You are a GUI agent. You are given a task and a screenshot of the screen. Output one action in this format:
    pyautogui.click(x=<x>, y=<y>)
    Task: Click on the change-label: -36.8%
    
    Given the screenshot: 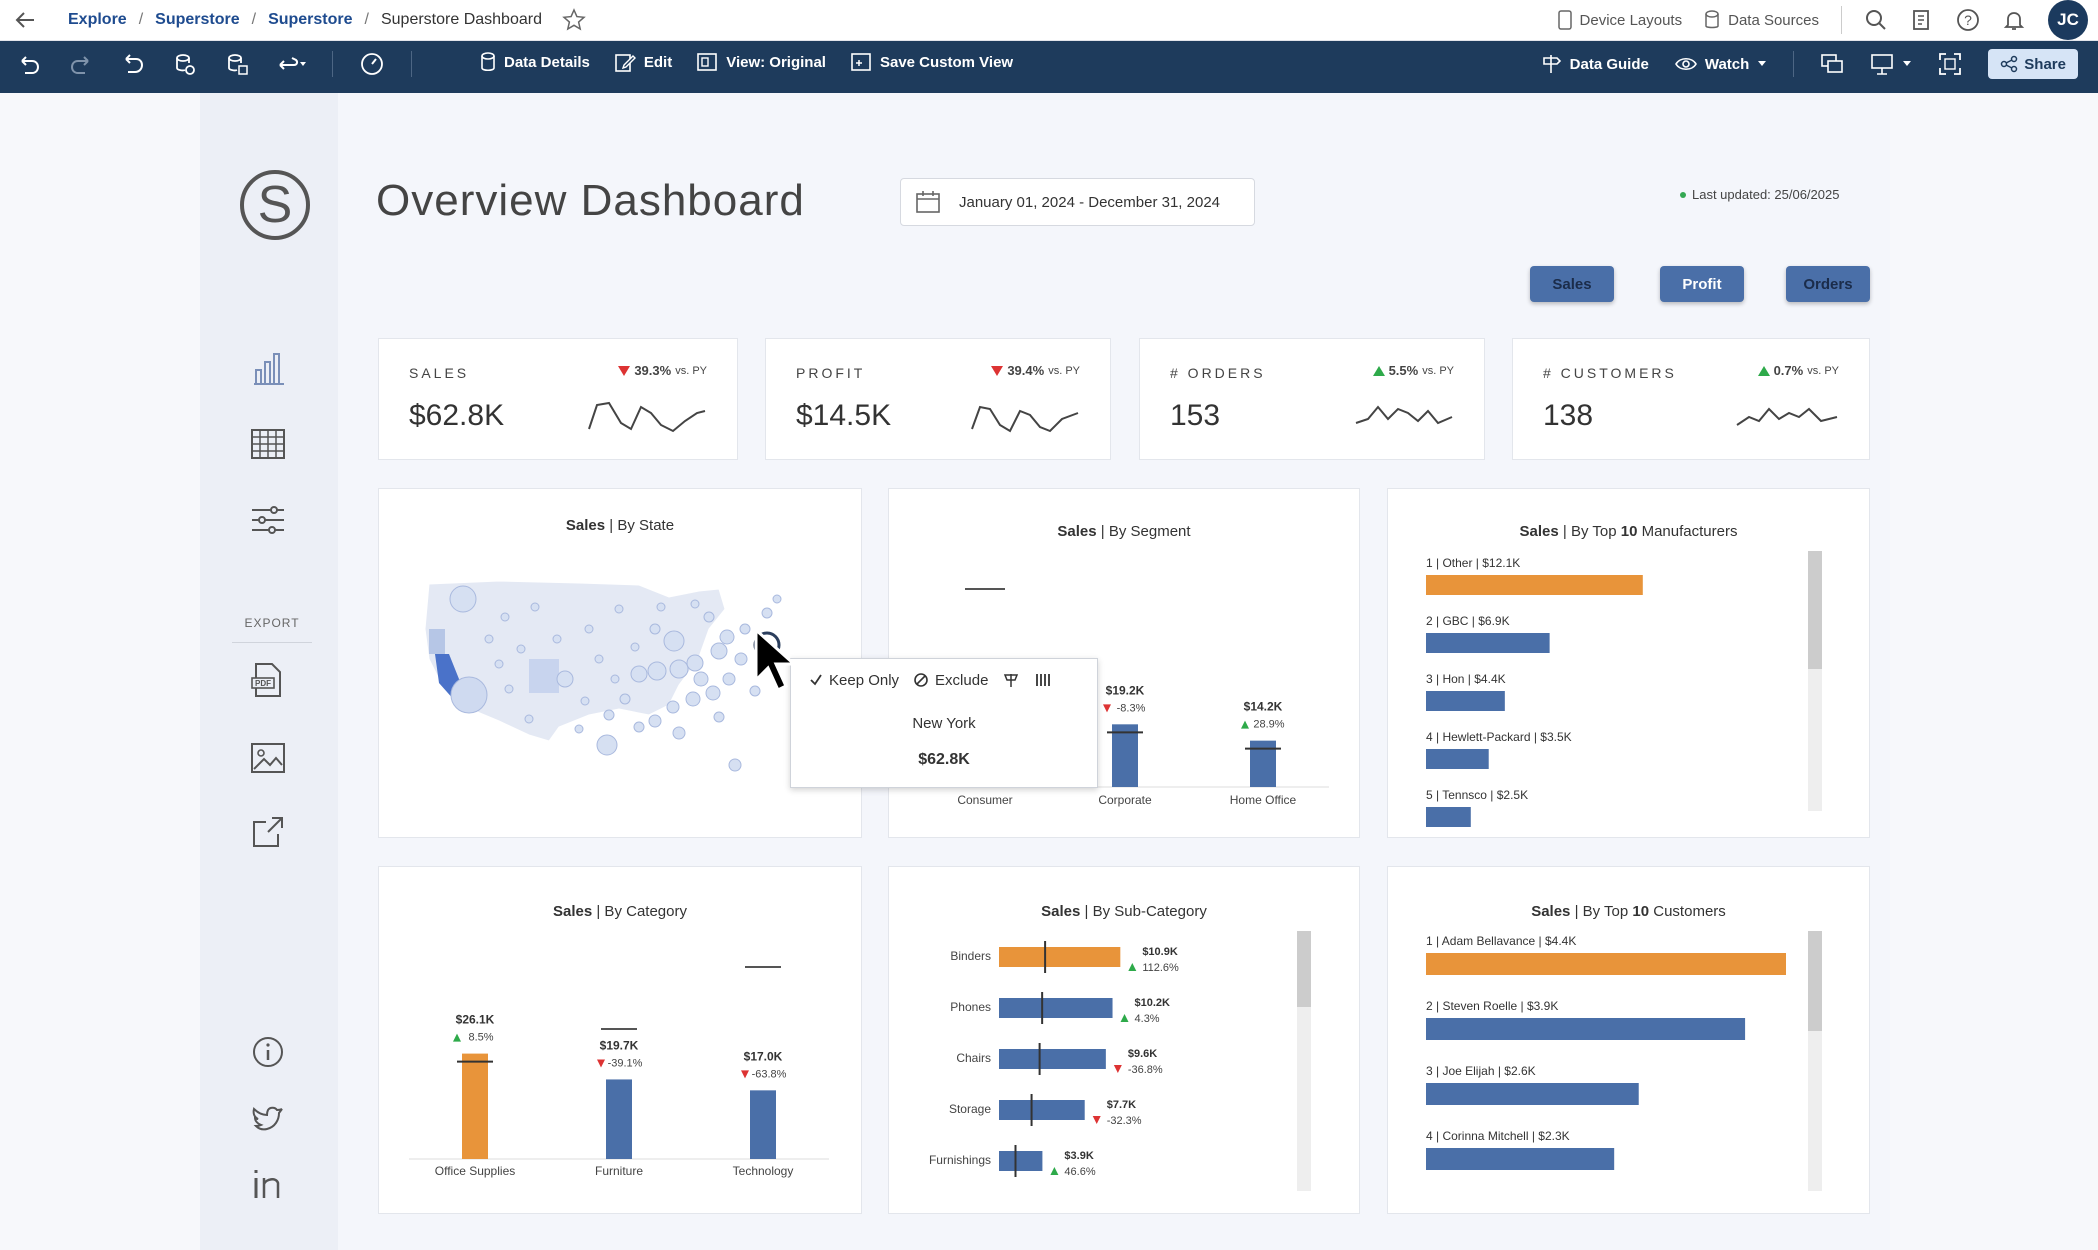 What is the action you would take?
    pyautogui.click(x=1145, y=1070)
    